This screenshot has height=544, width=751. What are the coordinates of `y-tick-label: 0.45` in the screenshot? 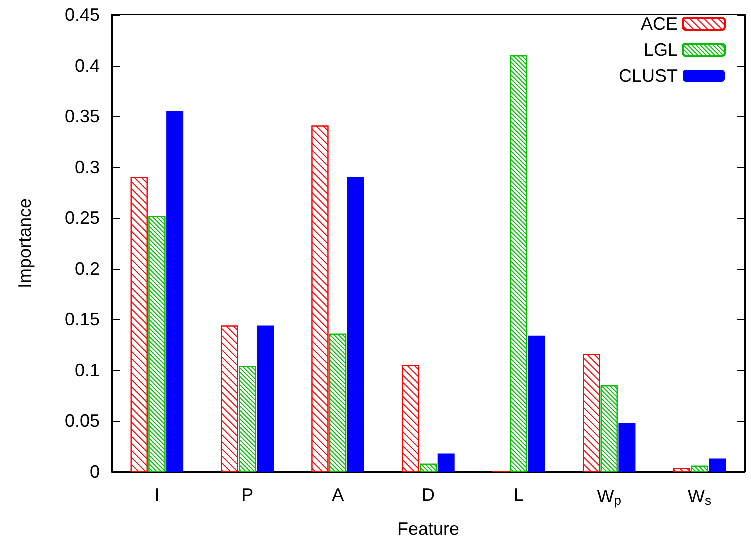 It's located at (82, 15).